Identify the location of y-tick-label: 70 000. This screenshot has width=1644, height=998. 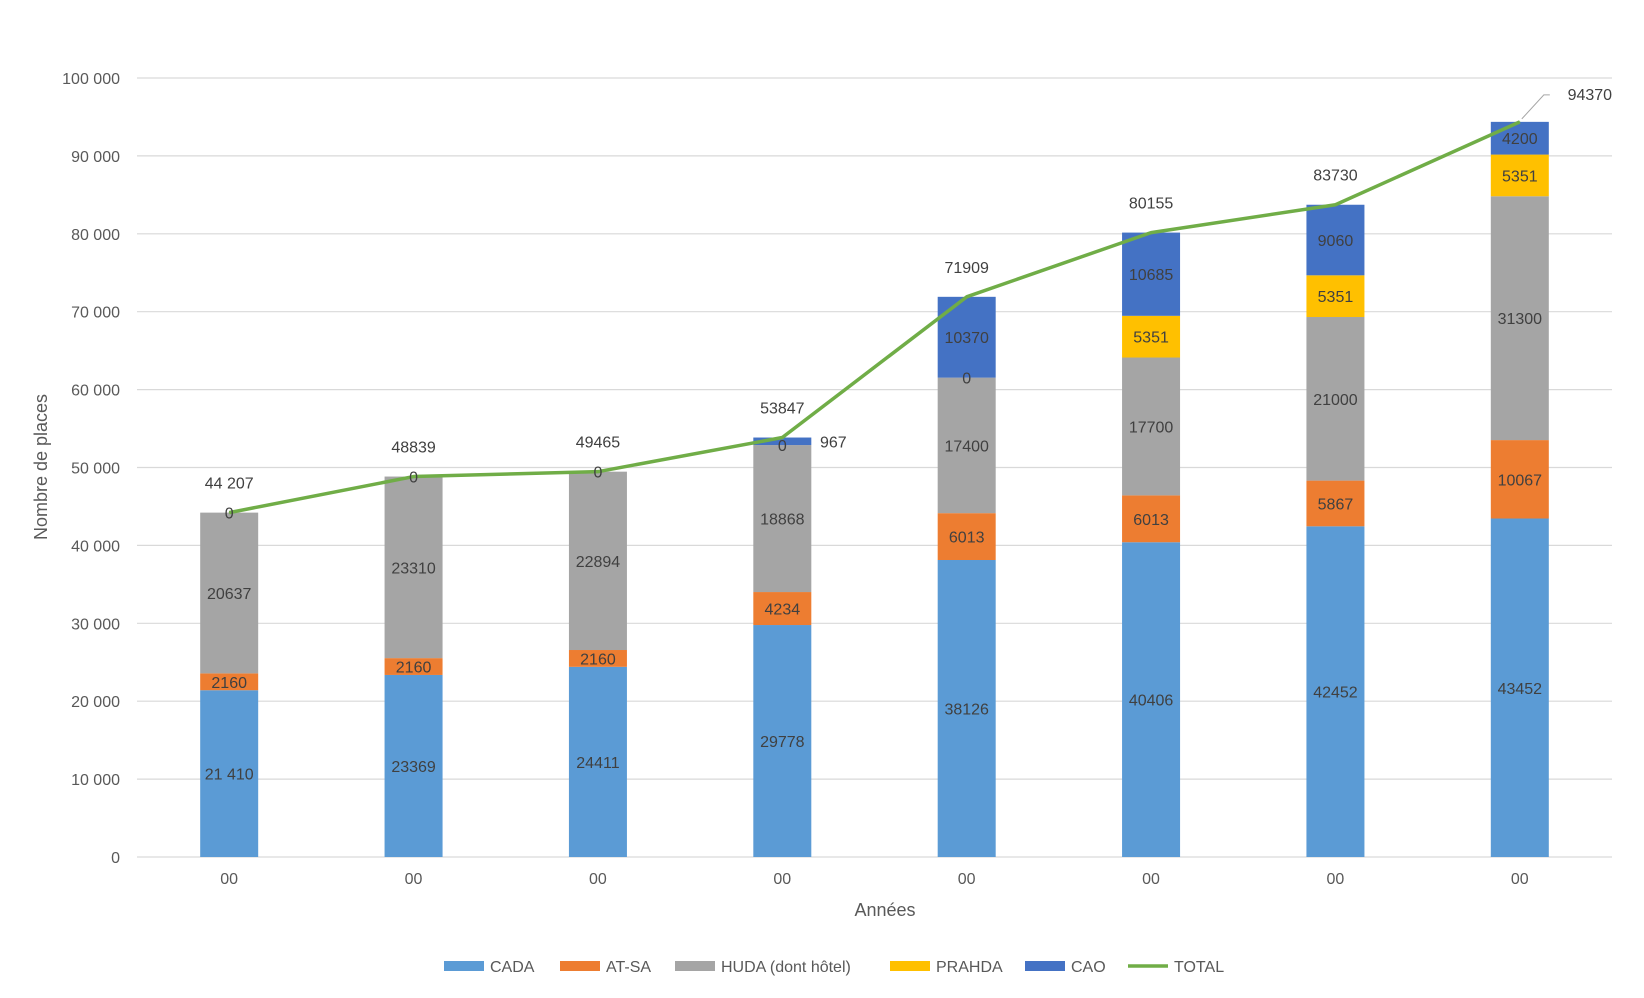
(95, 313).